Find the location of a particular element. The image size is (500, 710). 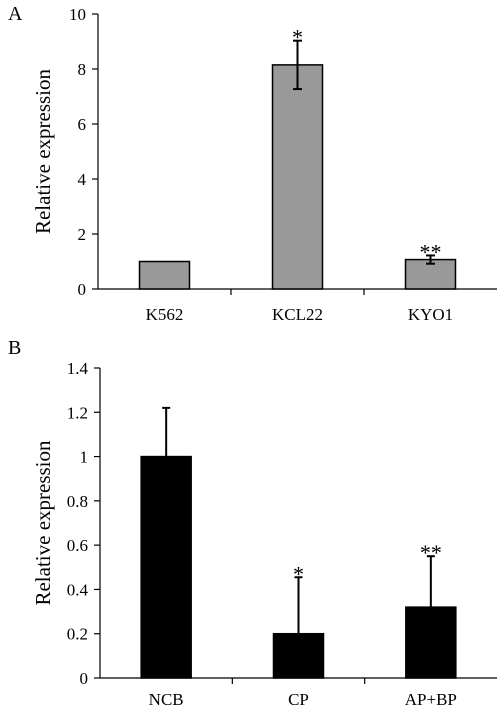

chart-a-bar-k562 is located at coordinates (164, 275).